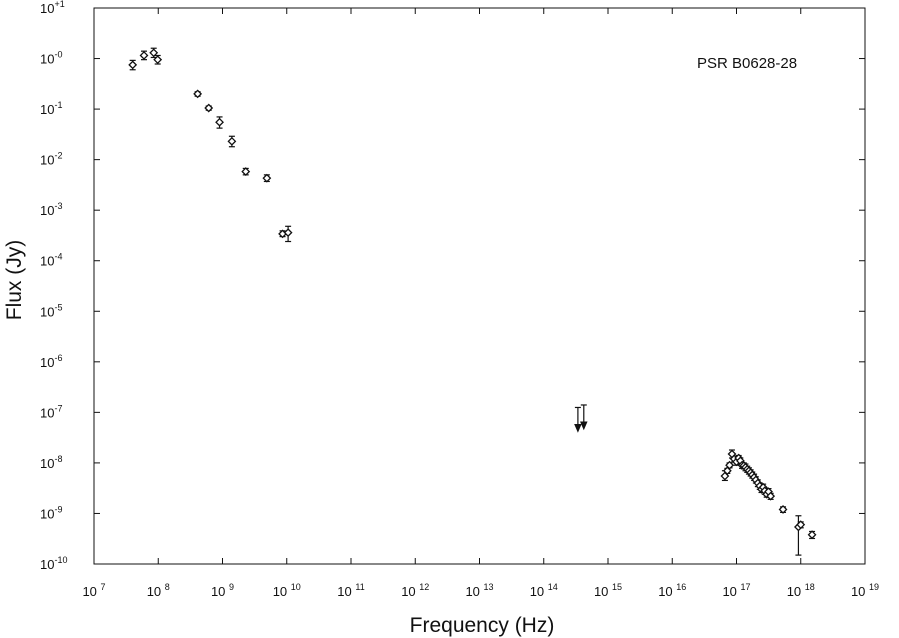 The image size is (899, 638). Describe the element at coordinates (865, 590) in the screenshot. I see `x-tick-label: 10 19` at that location.